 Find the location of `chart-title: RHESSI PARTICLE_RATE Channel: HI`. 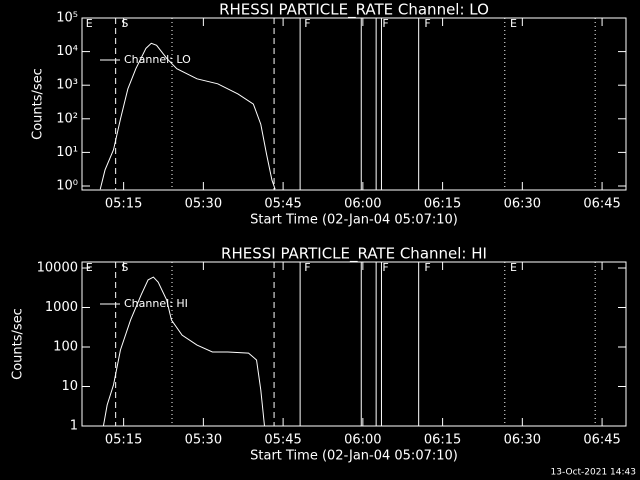

chart-title: RHESSI PARTICLE_RATE Channel: HI is located at coordinates (354, 254).